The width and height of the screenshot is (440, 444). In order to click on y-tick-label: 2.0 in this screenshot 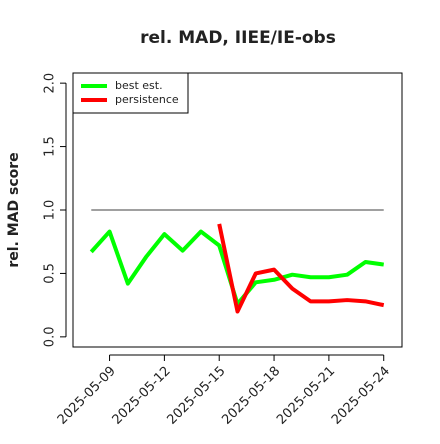, I will do `click(50, 83)`.